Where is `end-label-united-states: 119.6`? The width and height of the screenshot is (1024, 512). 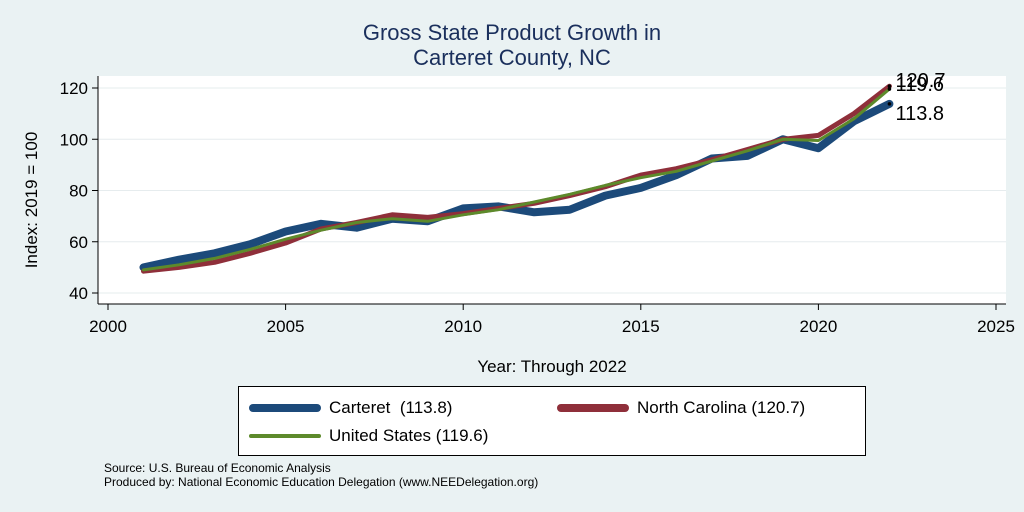
end-label-united-states: 119.6 is located at coordinates (919, 85).